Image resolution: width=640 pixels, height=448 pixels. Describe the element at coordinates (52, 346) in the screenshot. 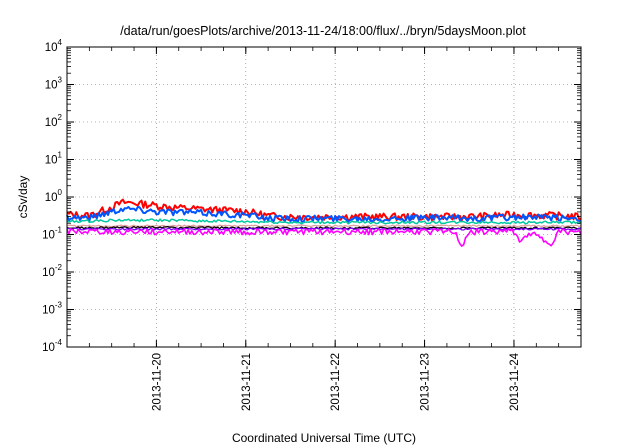

I see `y-tick-label: 10⁻⁴` at that location.